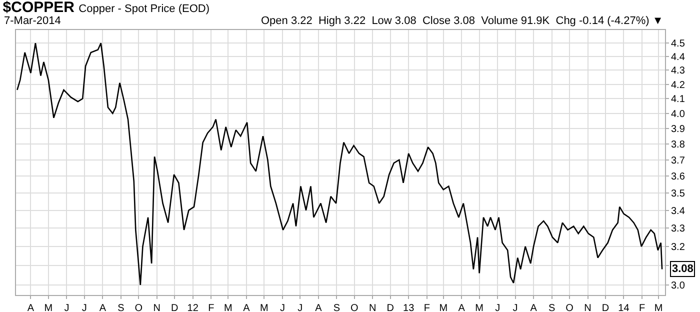  What do you see at coordinates (462, 21) in the screenshot?
I see `text: Open 3.22 High 3.22 Low 3.08 Close 3.08 Volume 91.9K Chg -0.14 (-4.27%) ▼` at bounding box center [462, 21].